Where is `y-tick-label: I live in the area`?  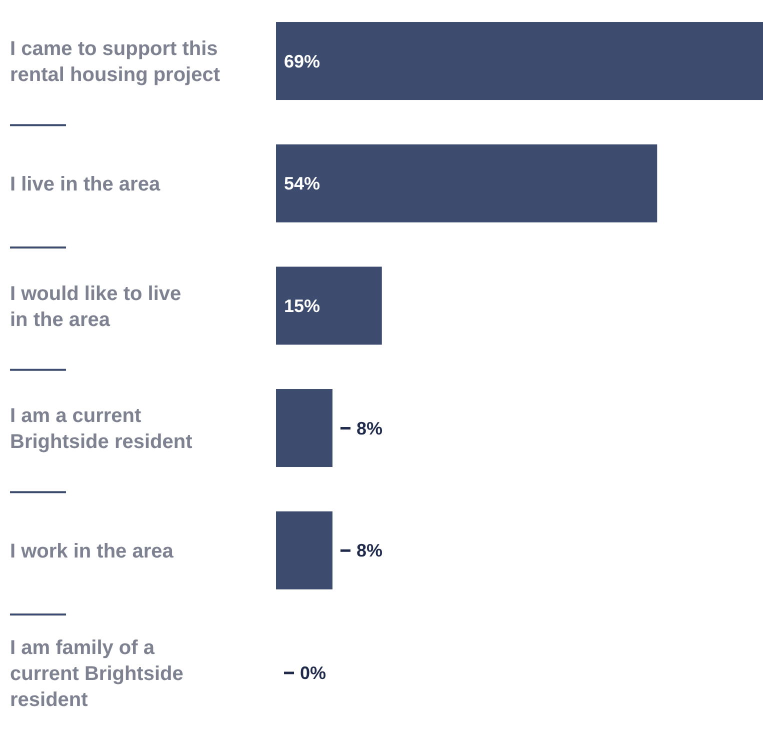 y-tick-label: I live in the area is located at coordinates (85, 185).